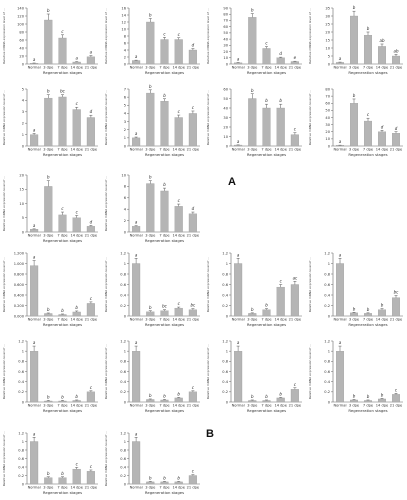  What do you see at coordinates (19, 285) in the screenshot?
I see `y-tick-label: 0.600` at bounding box center [19, 285].